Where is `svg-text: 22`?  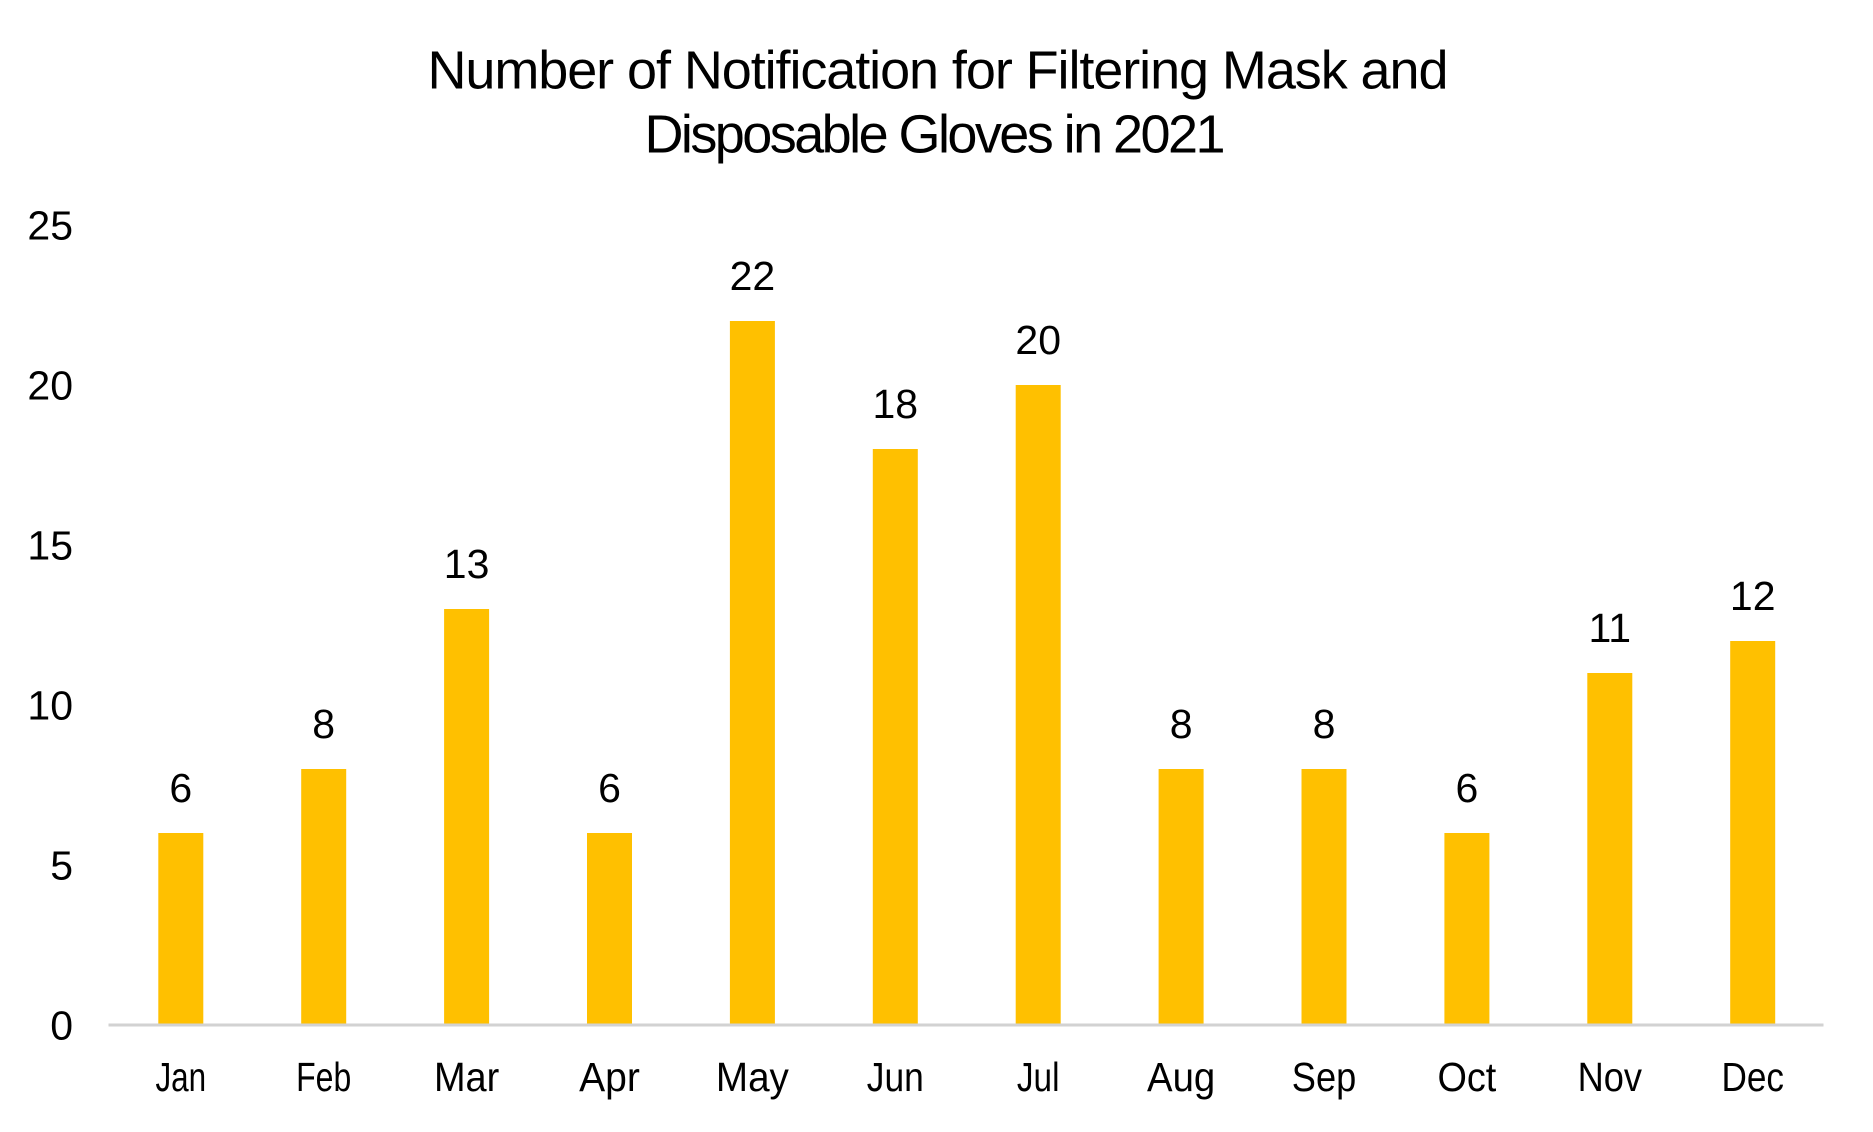
svg-text: 22 is located at coordinates (753, 276).